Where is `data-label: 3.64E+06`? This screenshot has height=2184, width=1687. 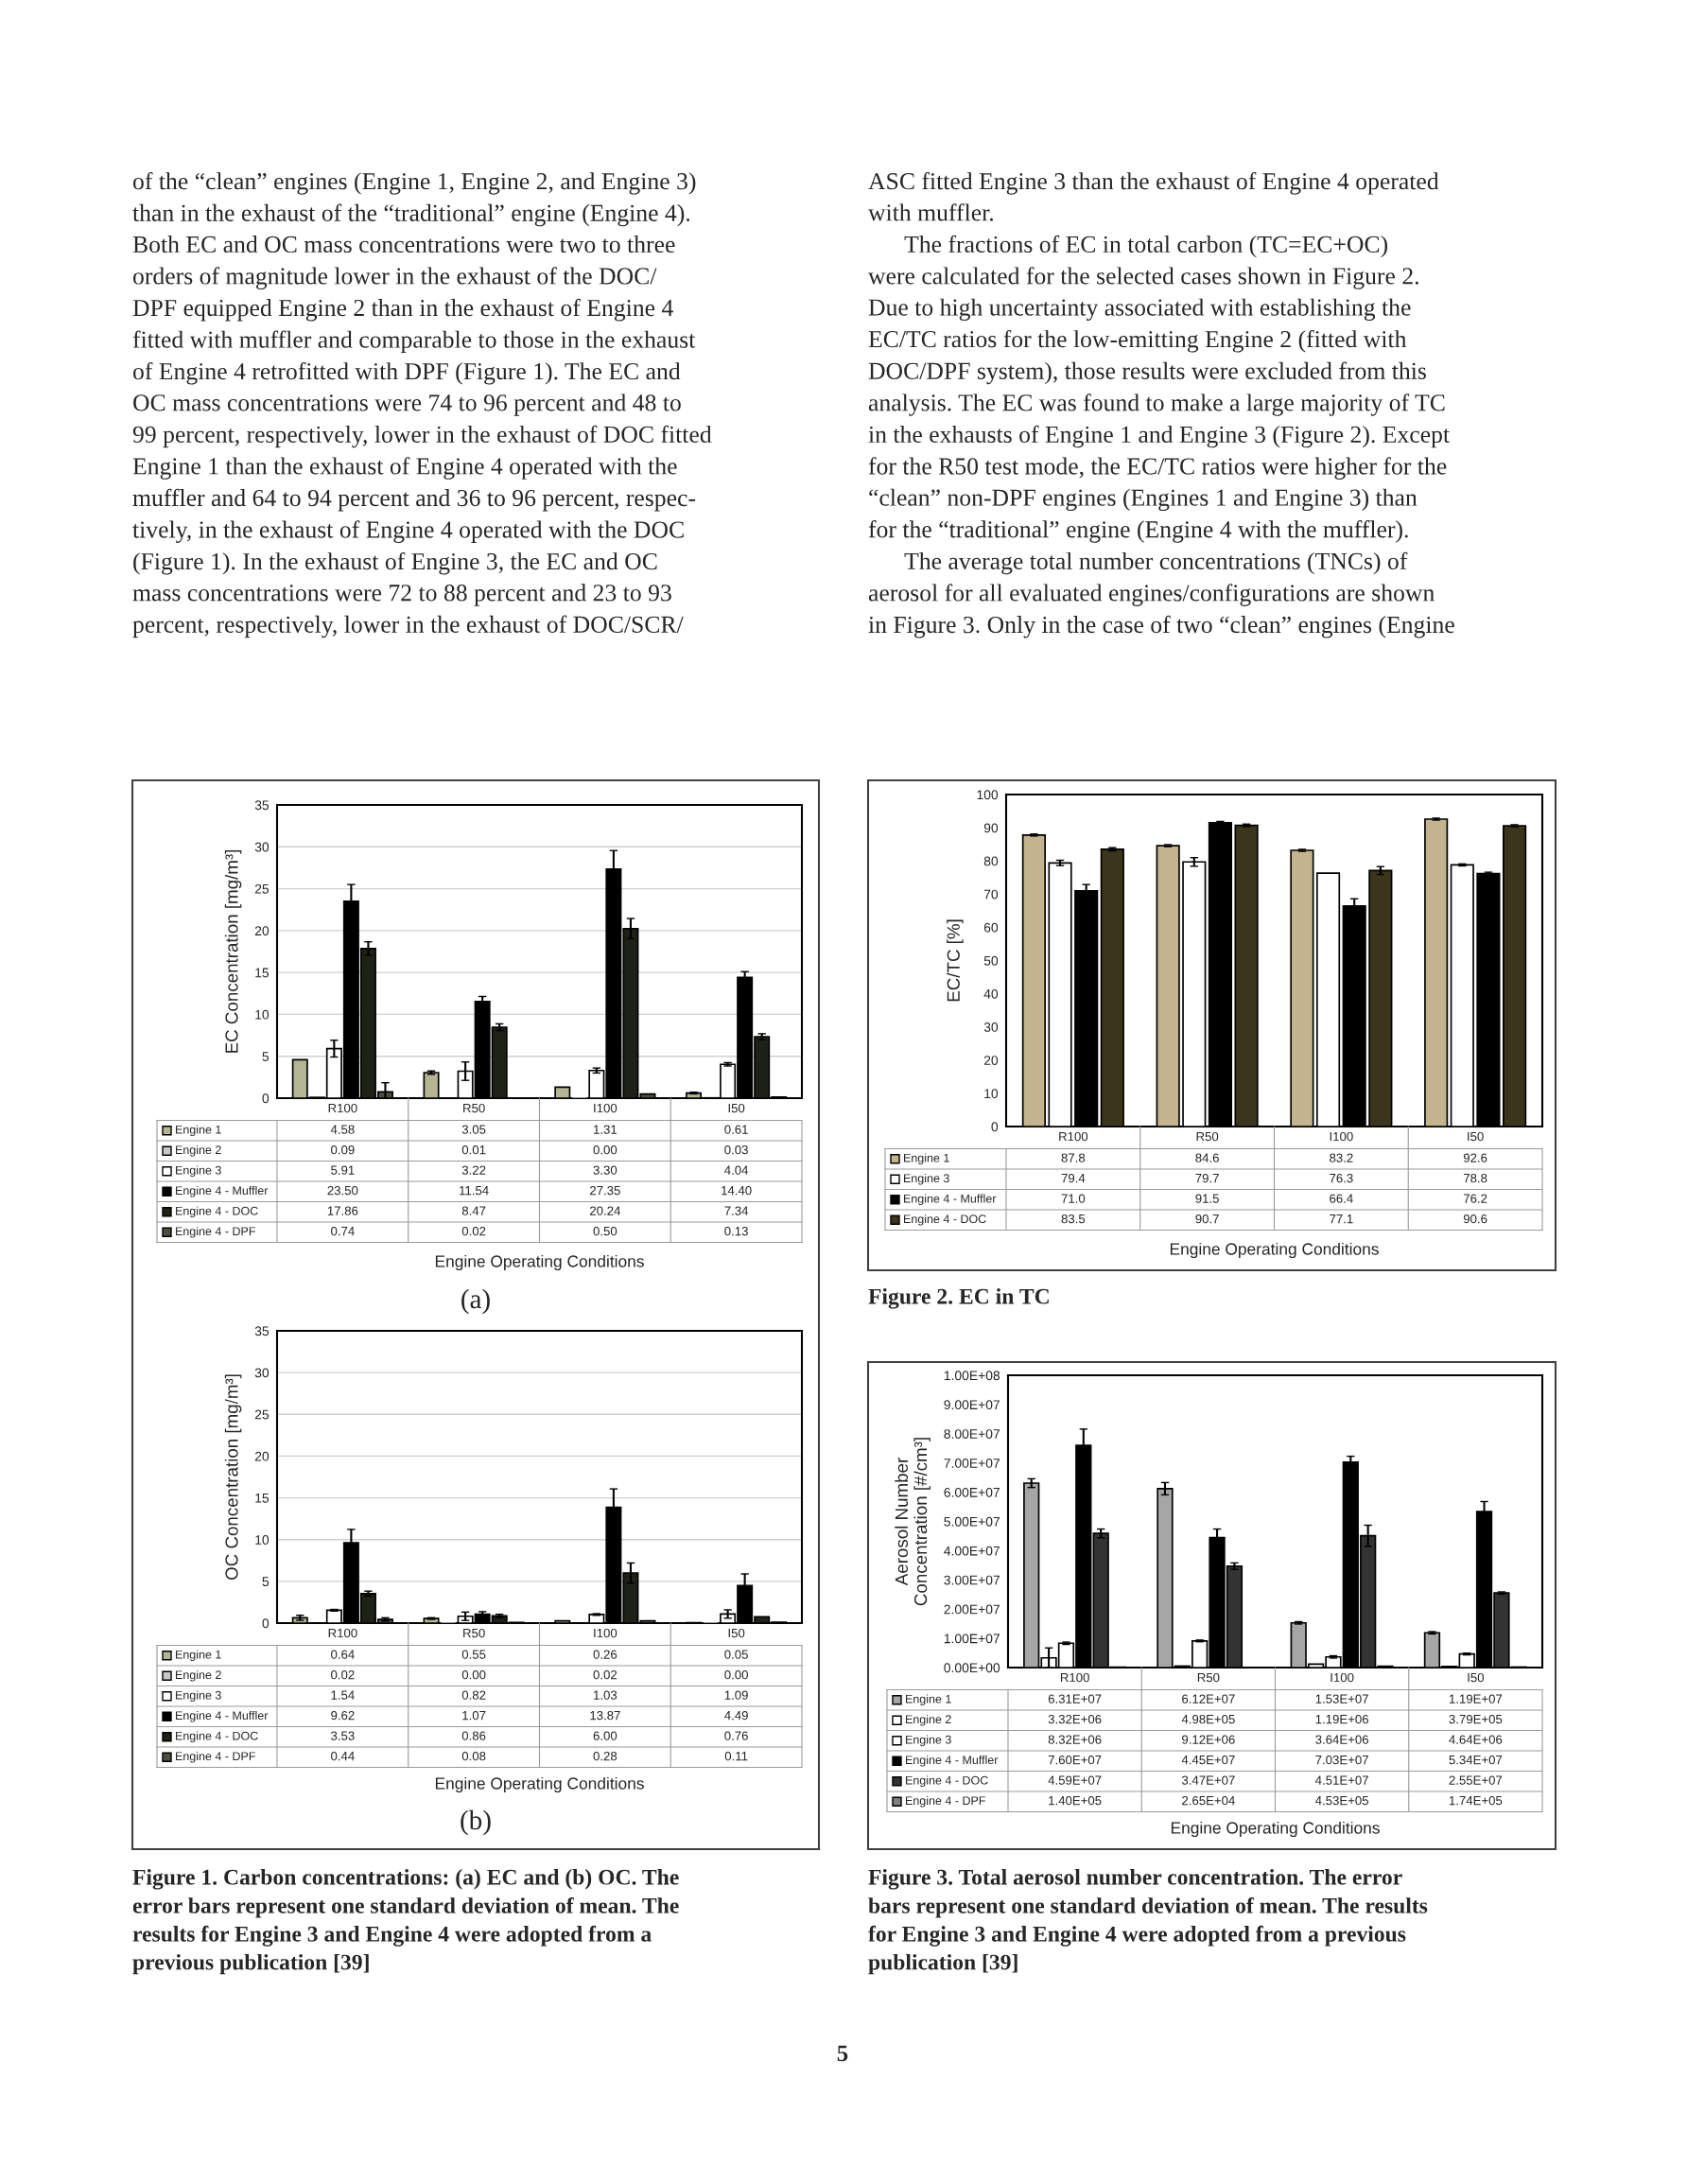 data-label: 3.64E+06 is located at coordinates (1341, 1740).